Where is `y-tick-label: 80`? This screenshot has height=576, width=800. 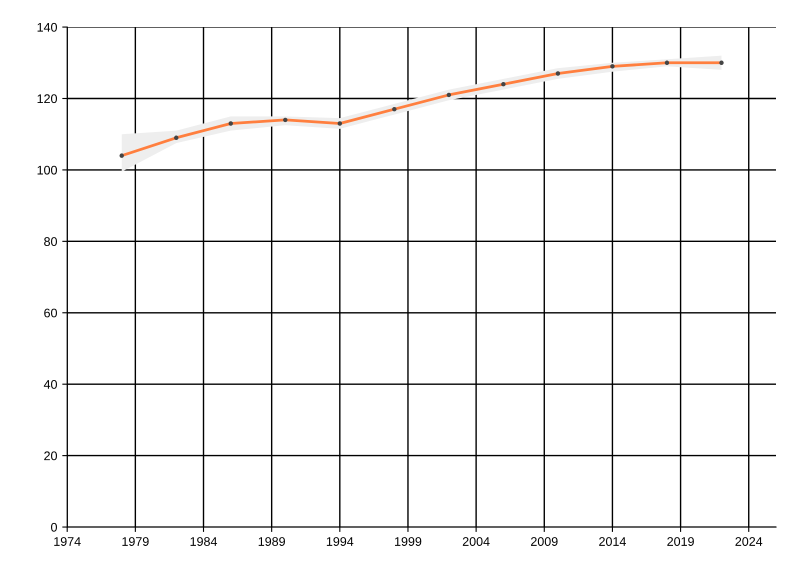 y-tick-label: 80 is located at coordinates (50, 241).